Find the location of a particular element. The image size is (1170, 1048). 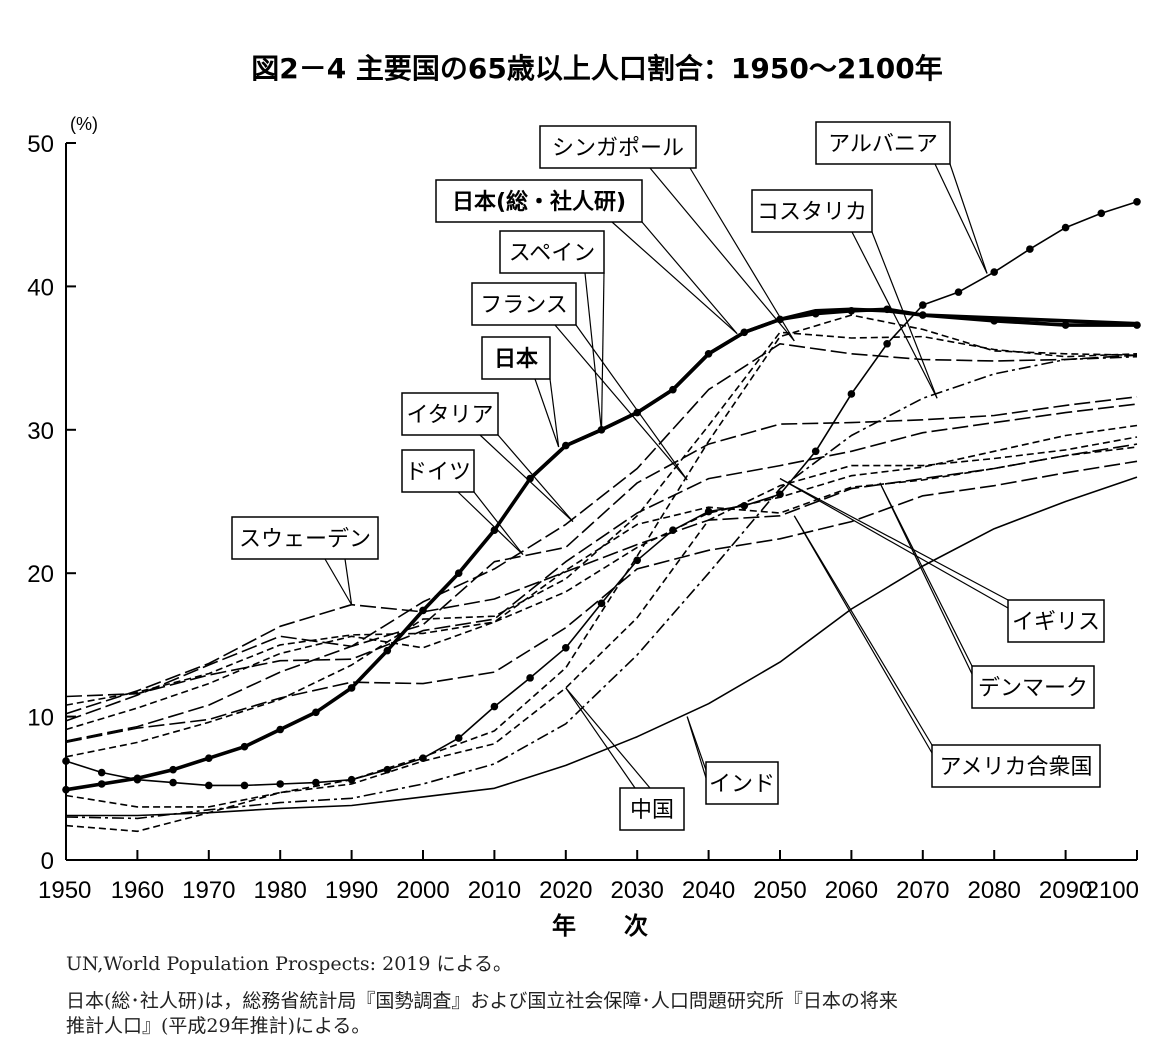

callout-11: デンマーク is located at coordinates (987, 595).